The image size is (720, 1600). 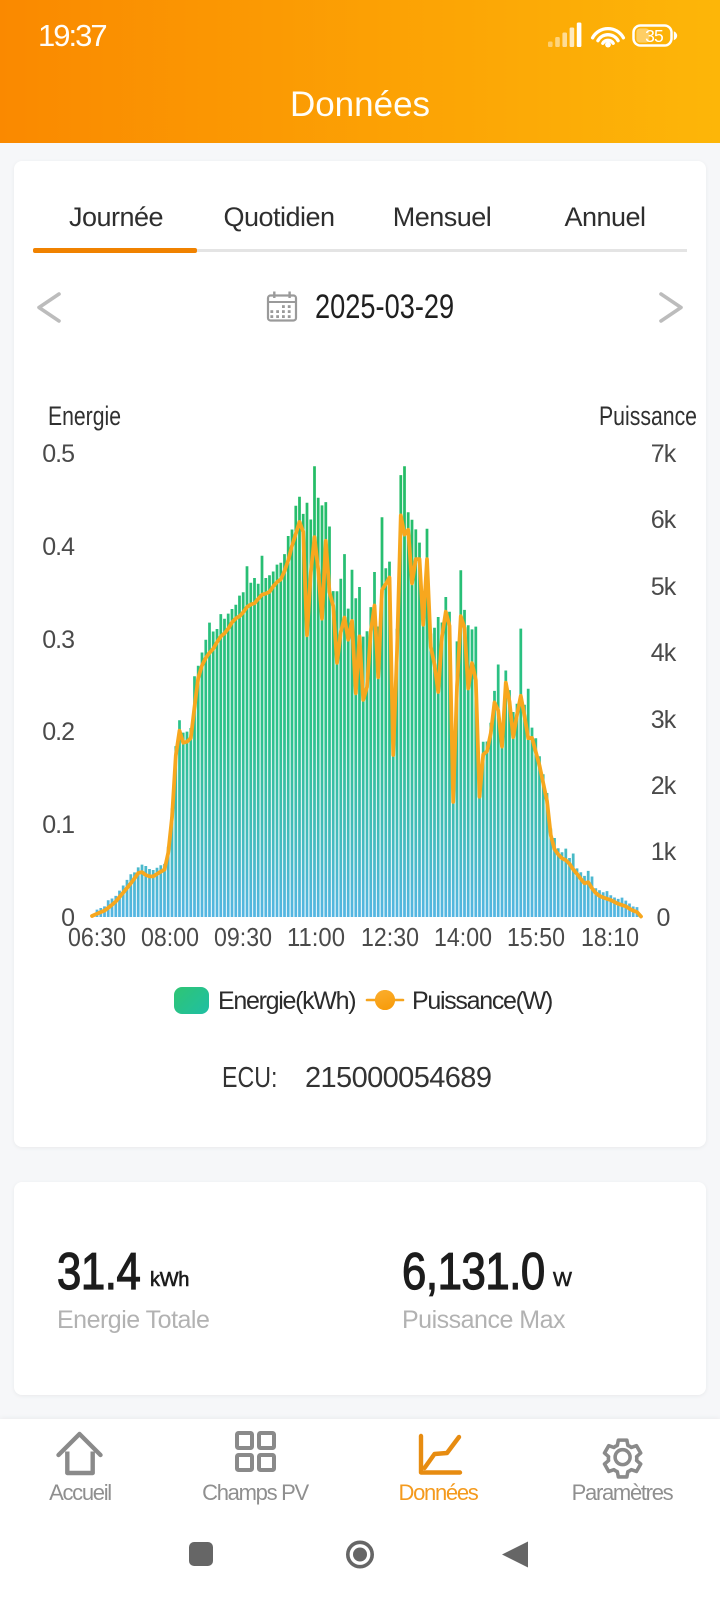 I want to click on svg-text: 18:10, so click(x=610, y=937).